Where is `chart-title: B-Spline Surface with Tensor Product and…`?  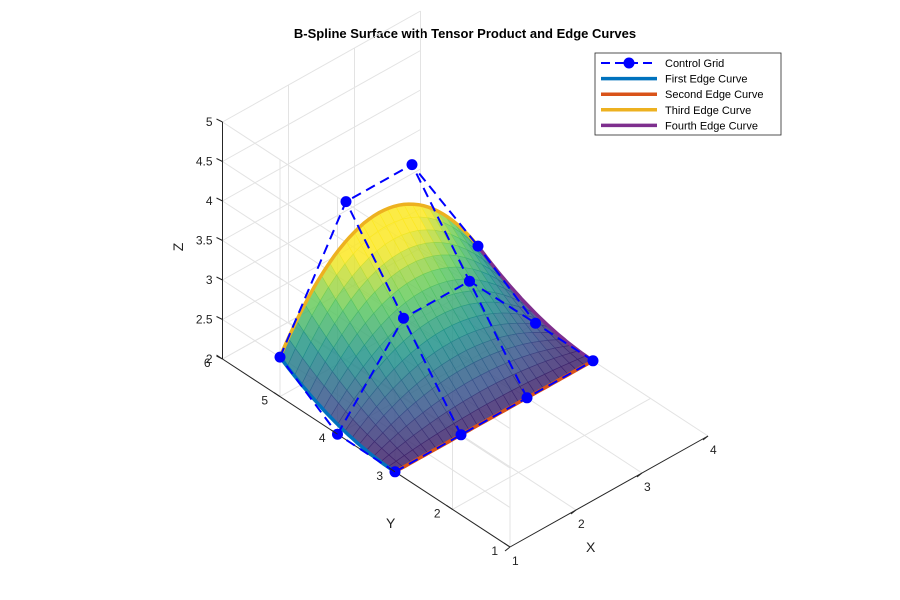
chart-title: B-Spline Surface with Tensor Product and… is located at coordinates (465, 33).